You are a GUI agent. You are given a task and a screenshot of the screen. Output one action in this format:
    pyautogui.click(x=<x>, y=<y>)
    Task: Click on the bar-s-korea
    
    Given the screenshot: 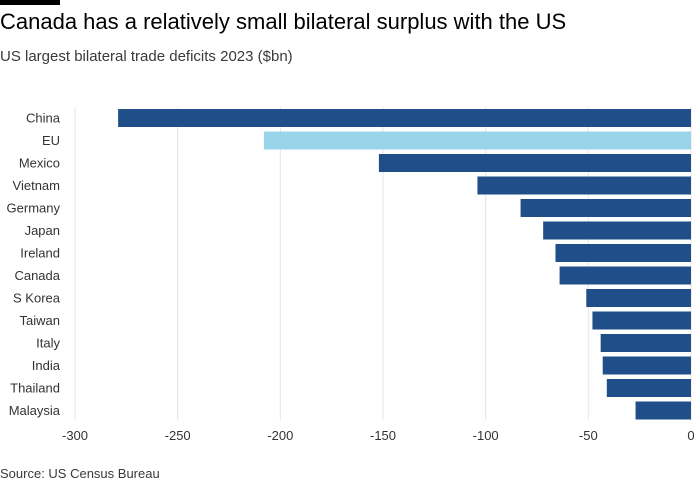 What is the action you would take?
    pyautogui.click(x=638, y=298)
    